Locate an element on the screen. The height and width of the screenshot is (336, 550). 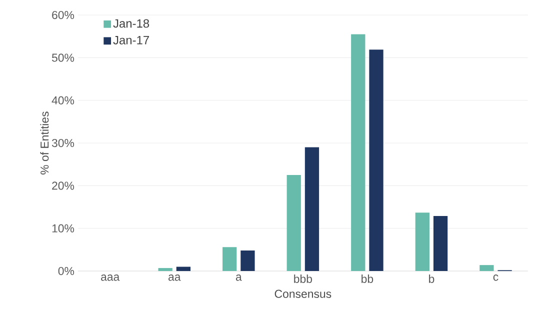
y-tick-label: 50% is located at coordinates (63, 58).